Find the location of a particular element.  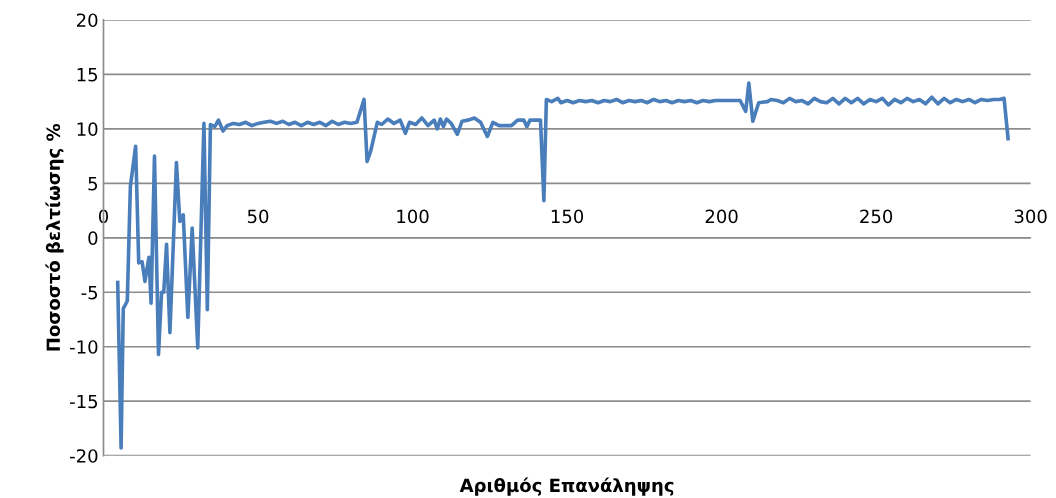

y-tick-label: -15 is located at coordinates (84, 401).